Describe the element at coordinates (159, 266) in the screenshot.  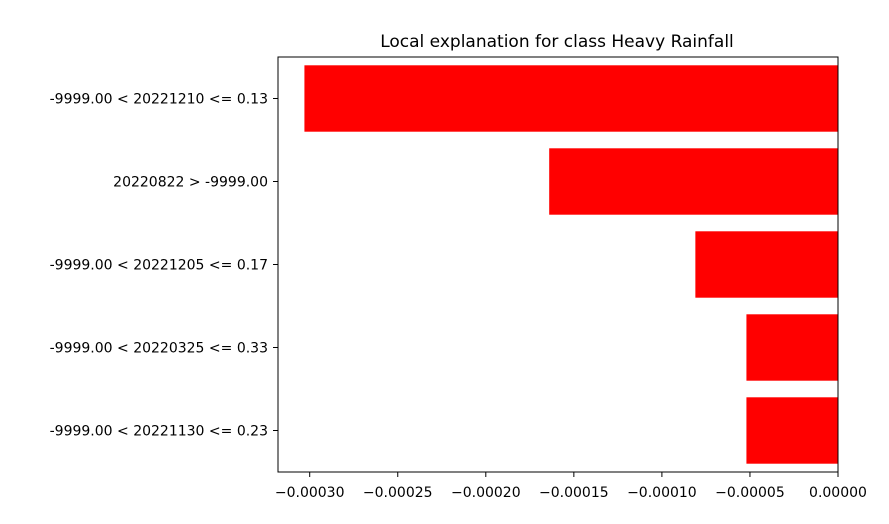
I see `y-tick-label: -9999.00 < 20221205 <= 0.17` at that location.